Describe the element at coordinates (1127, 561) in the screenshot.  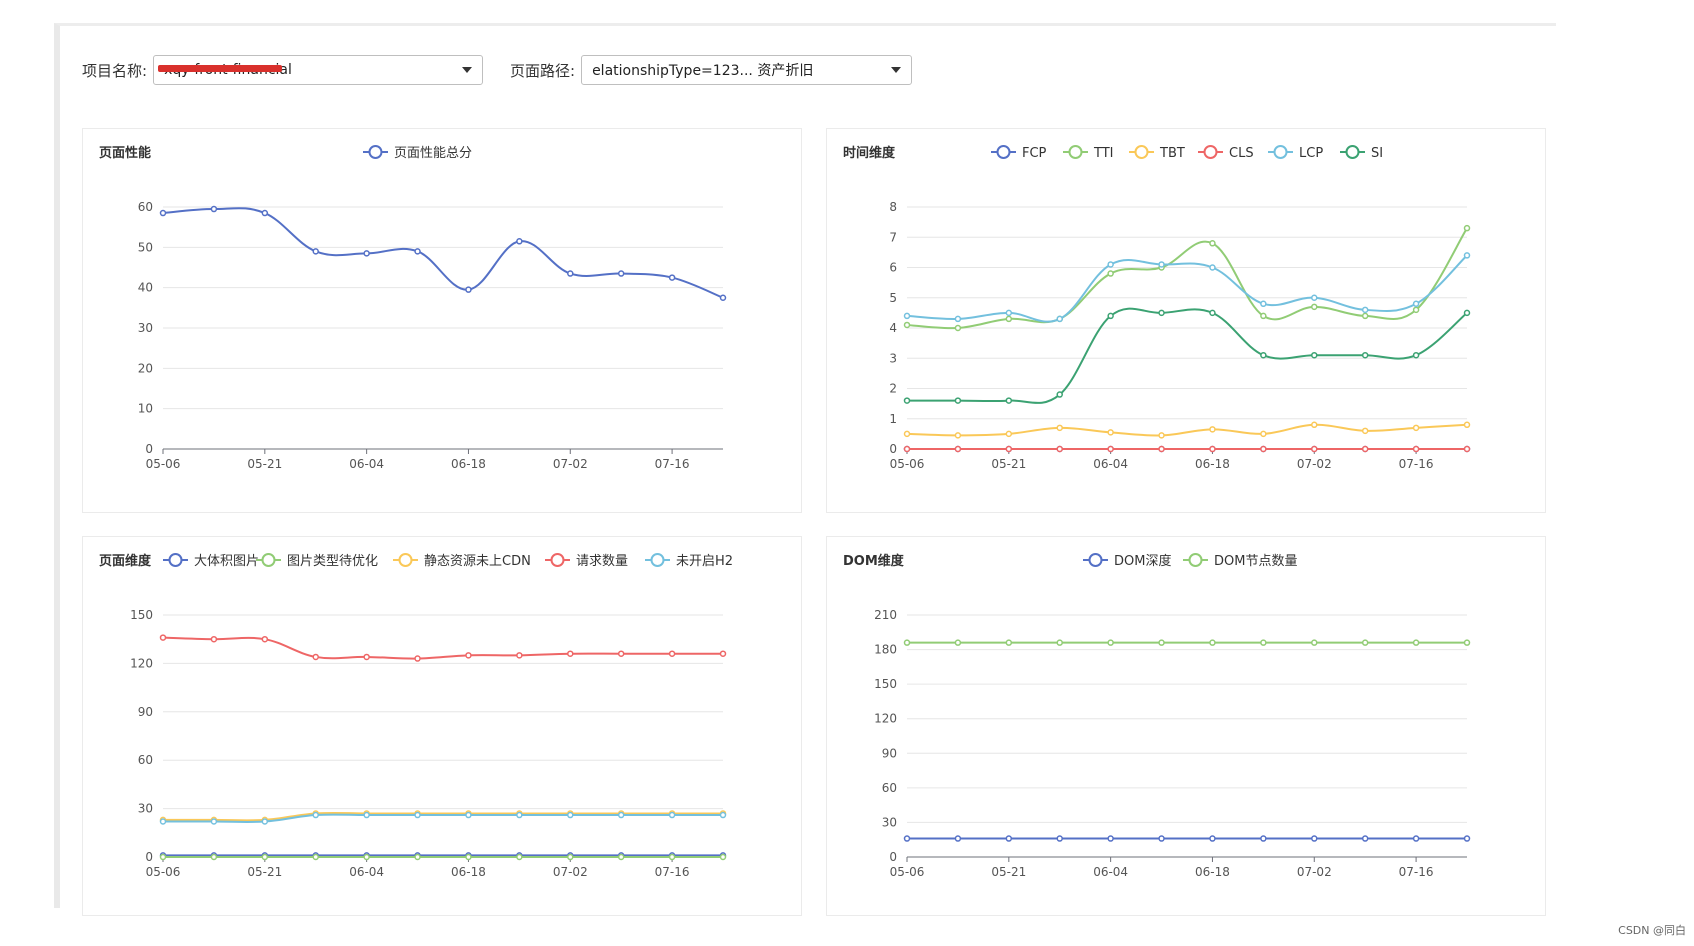
I see `legend-item: DOM深度` at that location.